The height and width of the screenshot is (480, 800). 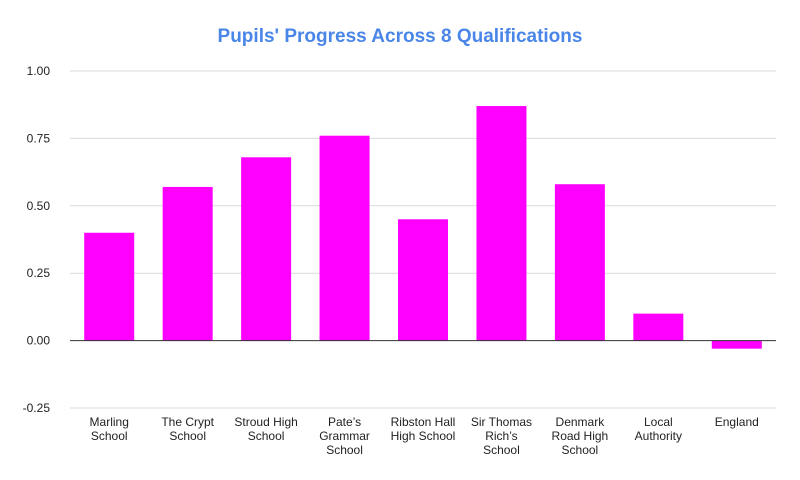 I want to click on x-category-label: Ribston Hall High School, so click(x=423, y=429).